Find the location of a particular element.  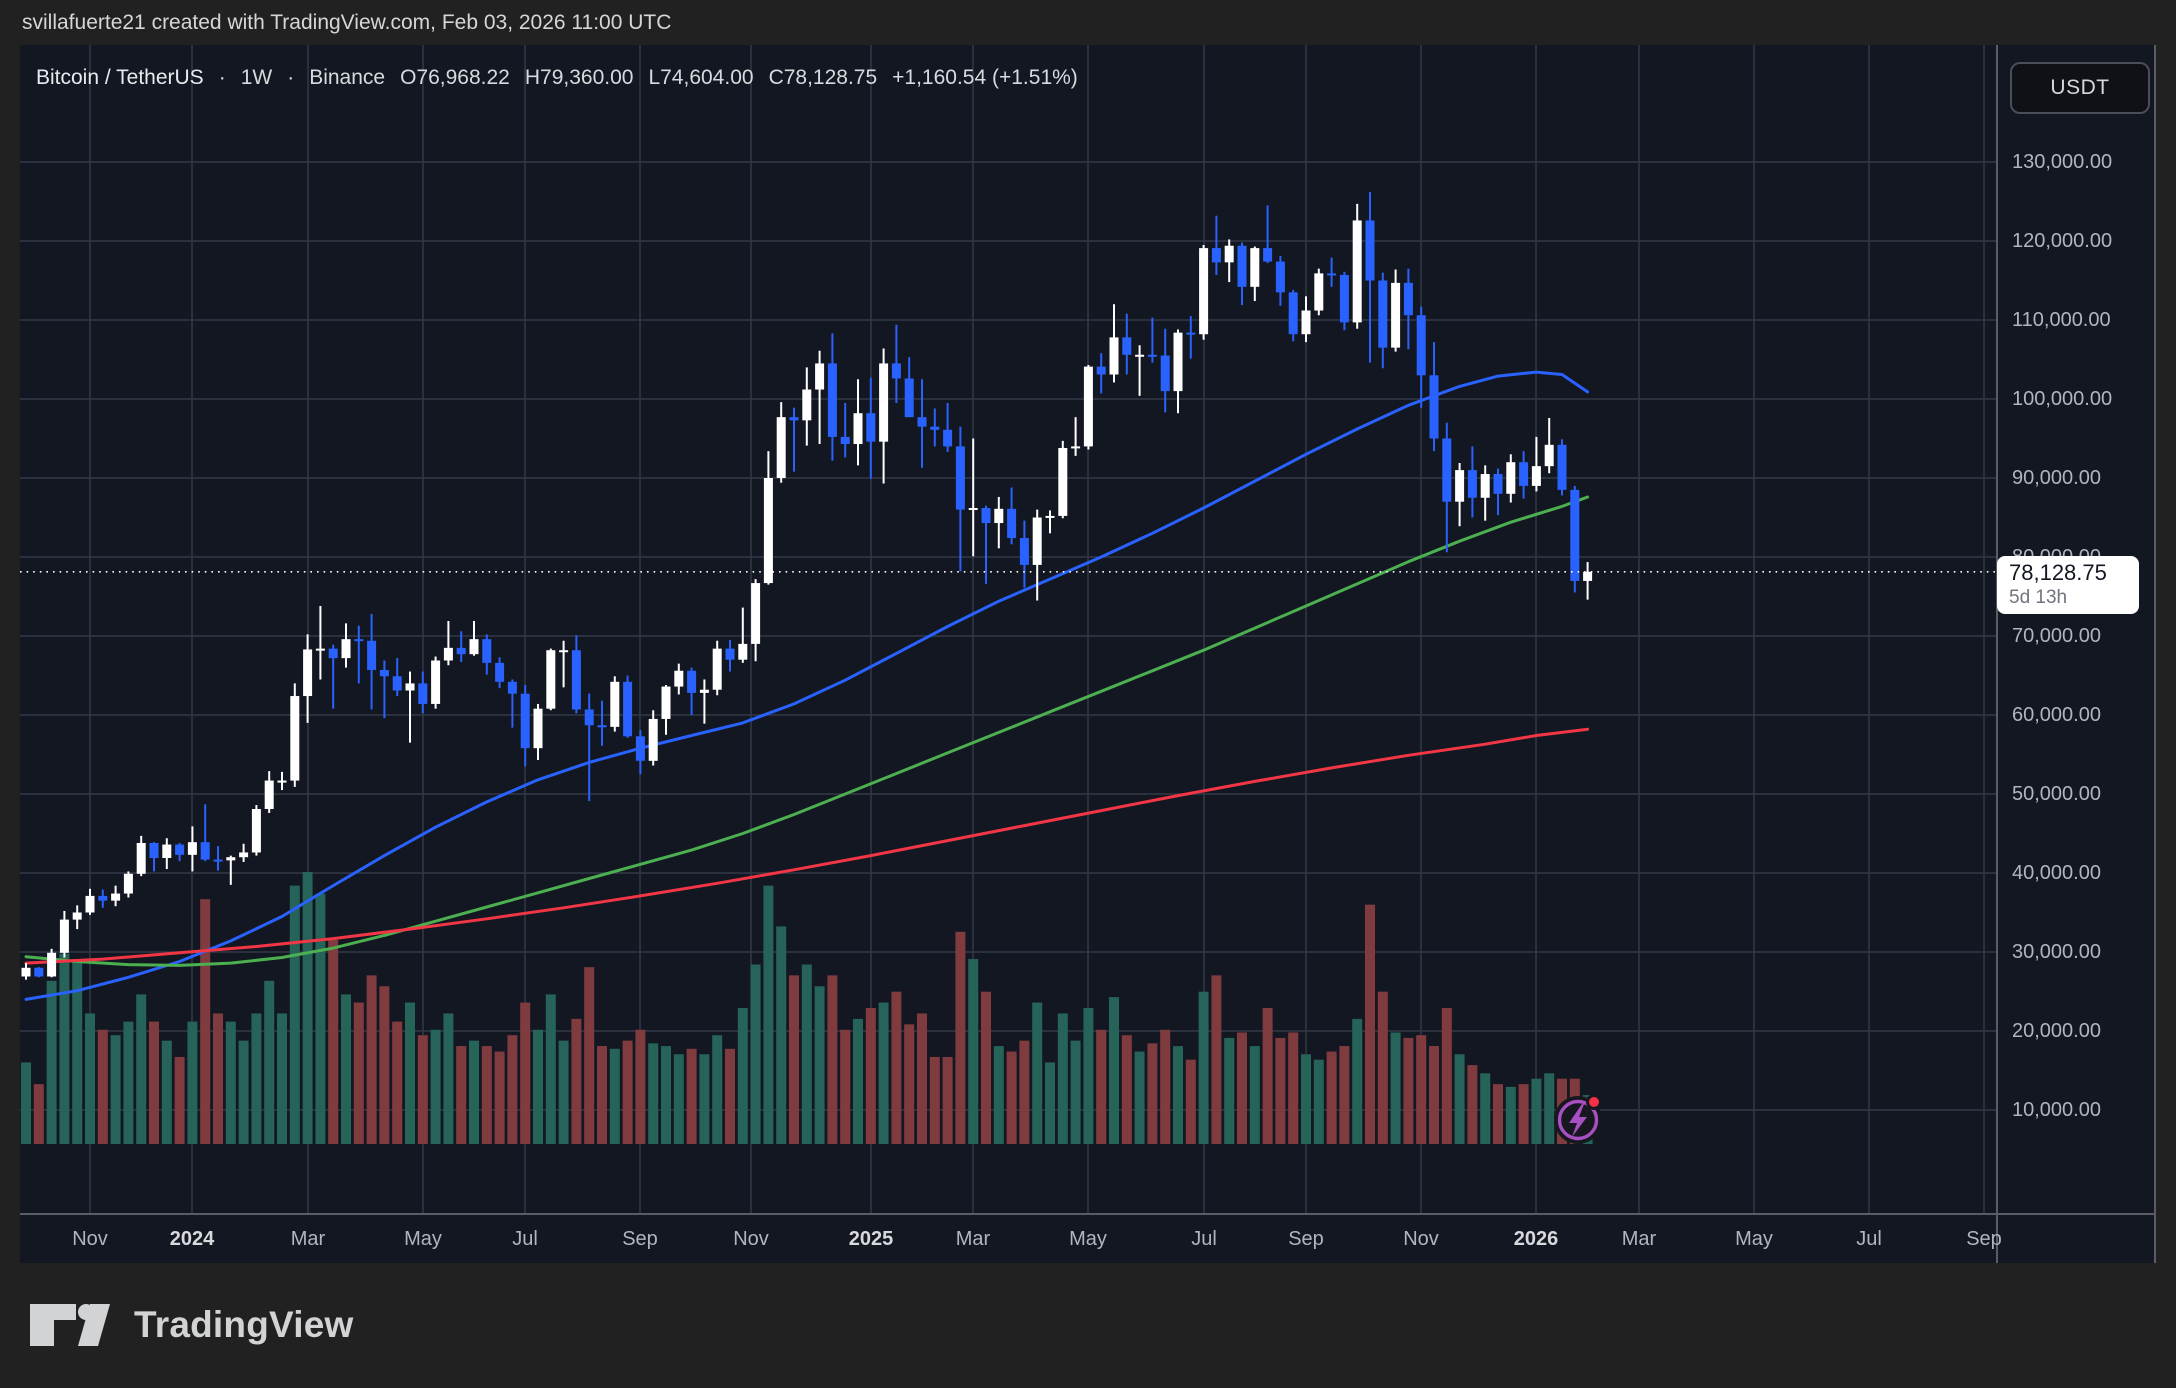

time-axis-label: 2025 is located at coordinates (871, 1239).